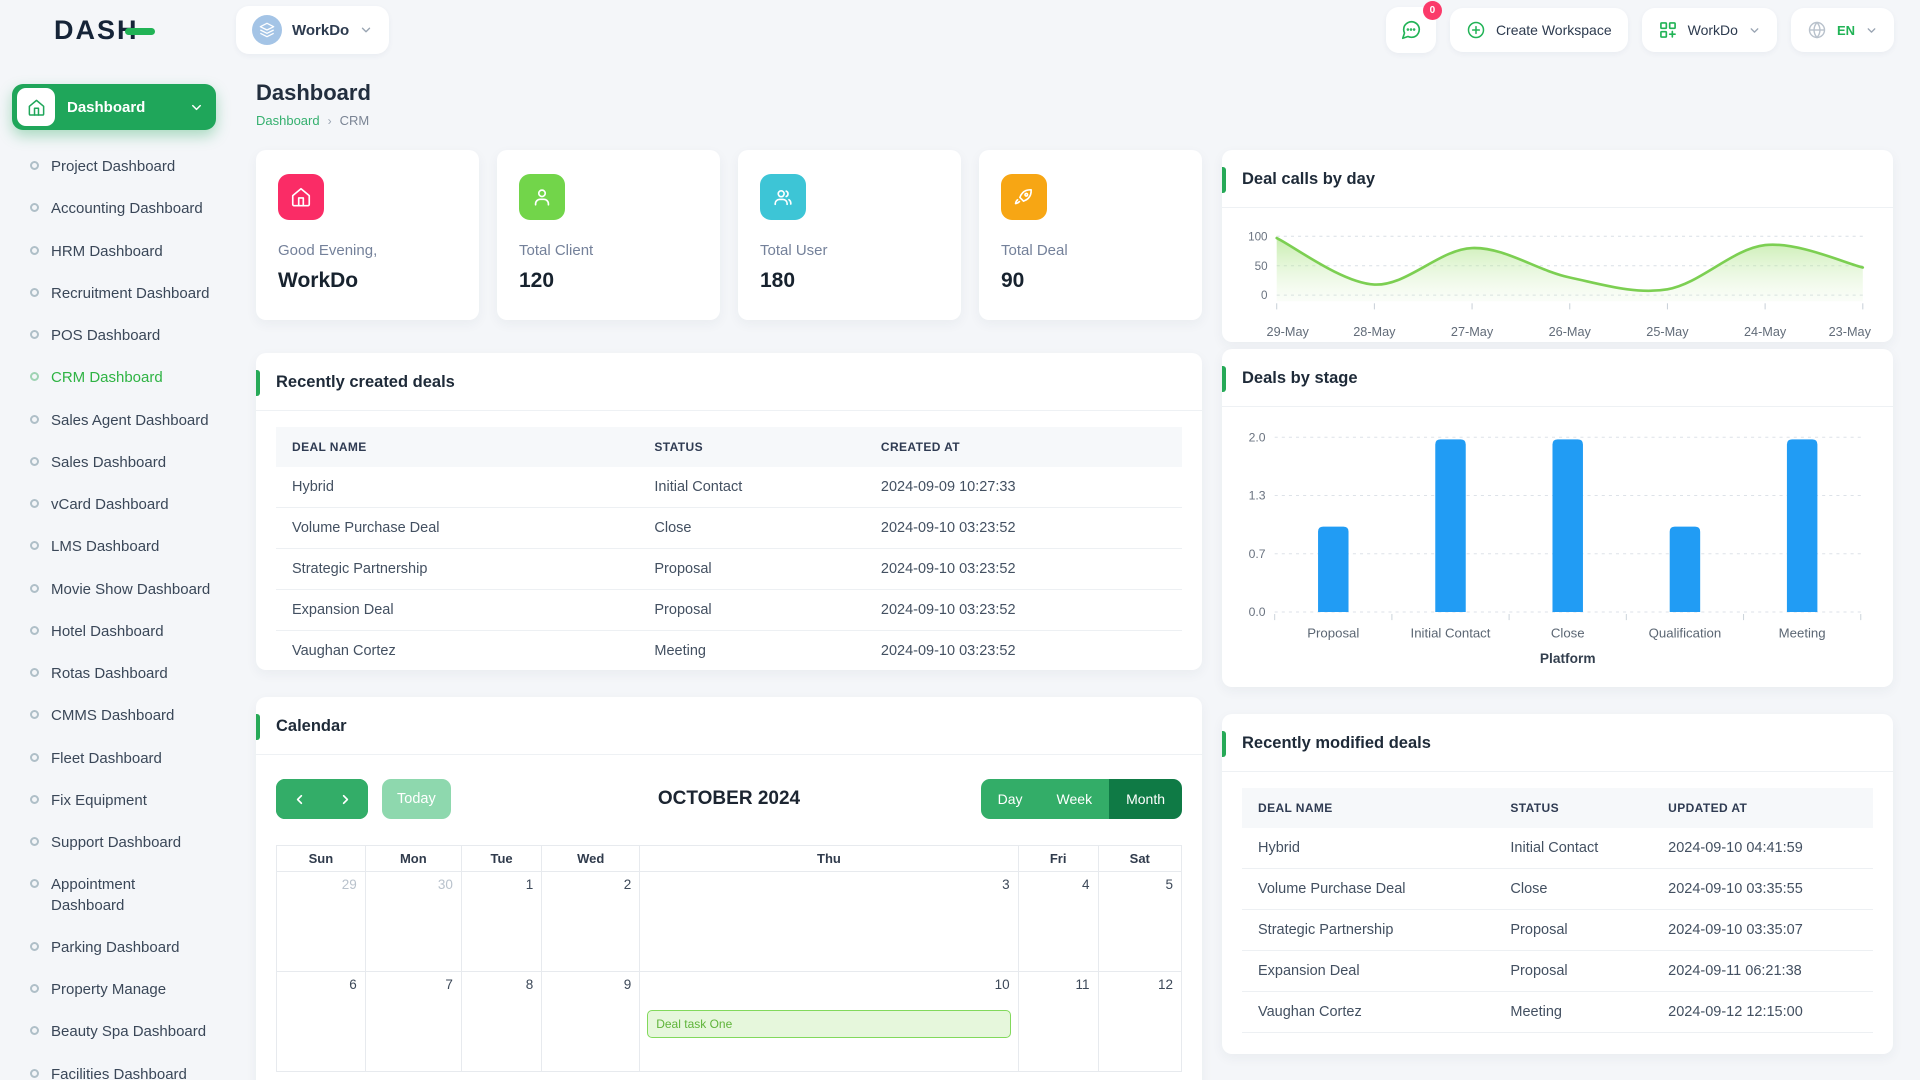 The width and height of the screenshot is (1920, 1080). What do you see at coordinates (529, 984) in the screenshot?
I see `day-number: 8` at bounding box center [529, 984].